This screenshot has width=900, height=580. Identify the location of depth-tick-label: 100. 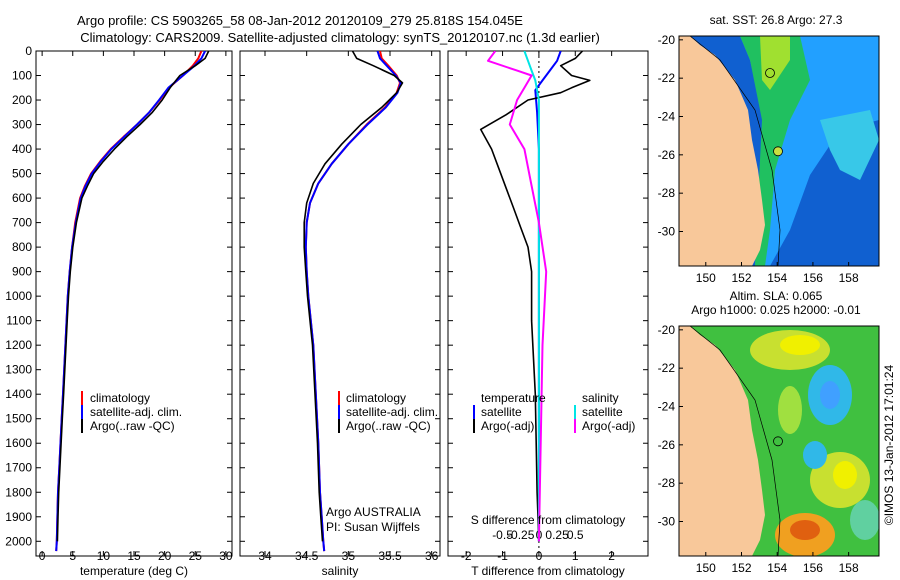
(22, 76).